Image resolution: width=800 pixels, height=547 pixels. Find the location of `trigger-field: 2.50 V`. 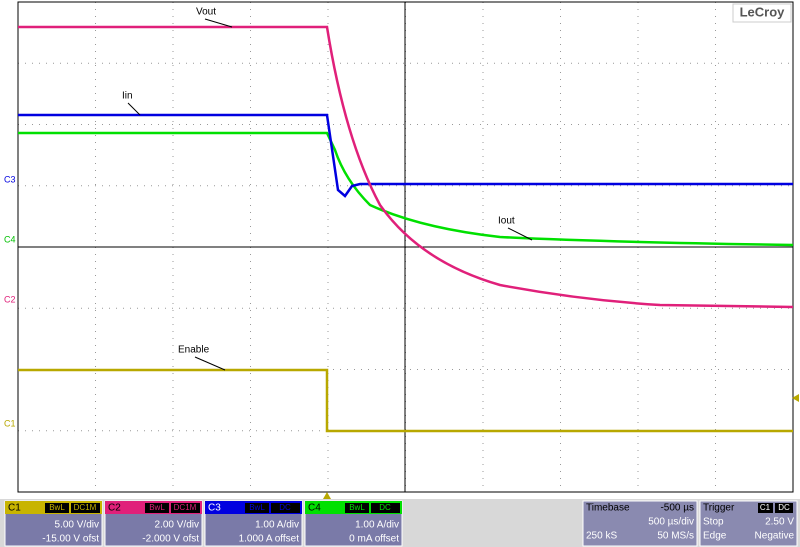

trigger-field: 2.50 V is located at coordinates (779, 522).